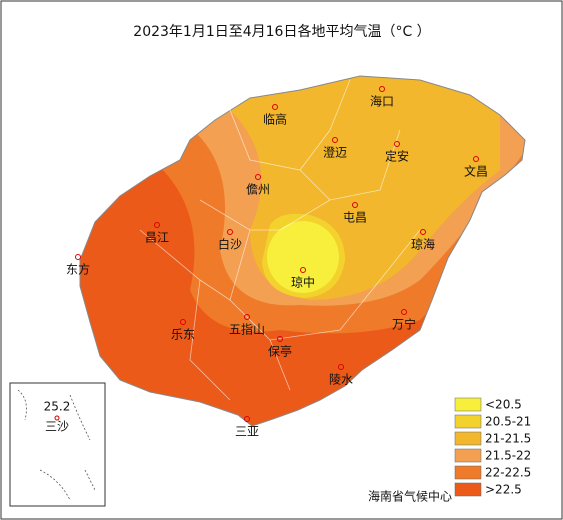 This screenshot has width=563, height=520. Describe the element at coordinates (508, 456) in the screenshot. I see `legend-label: 21.5-22` at that location.